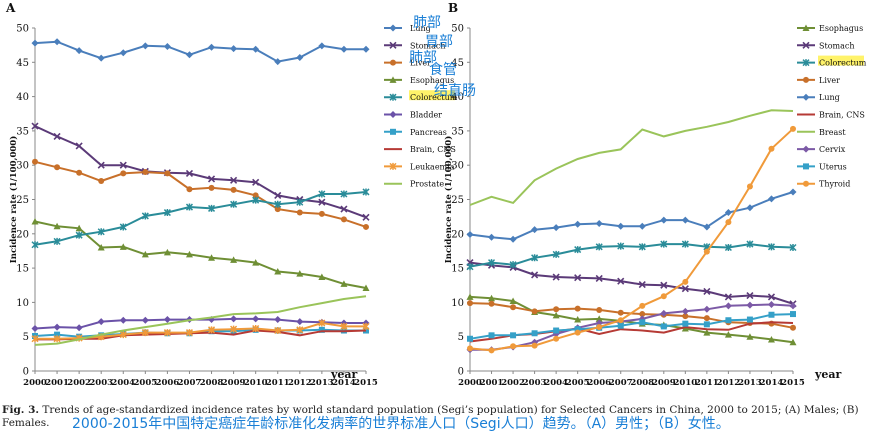 This screenshot has height=442, width=895. Describe the element at coordinates (234, 383) in the screenshot. I see `x-tick-label: 2009` at that location.